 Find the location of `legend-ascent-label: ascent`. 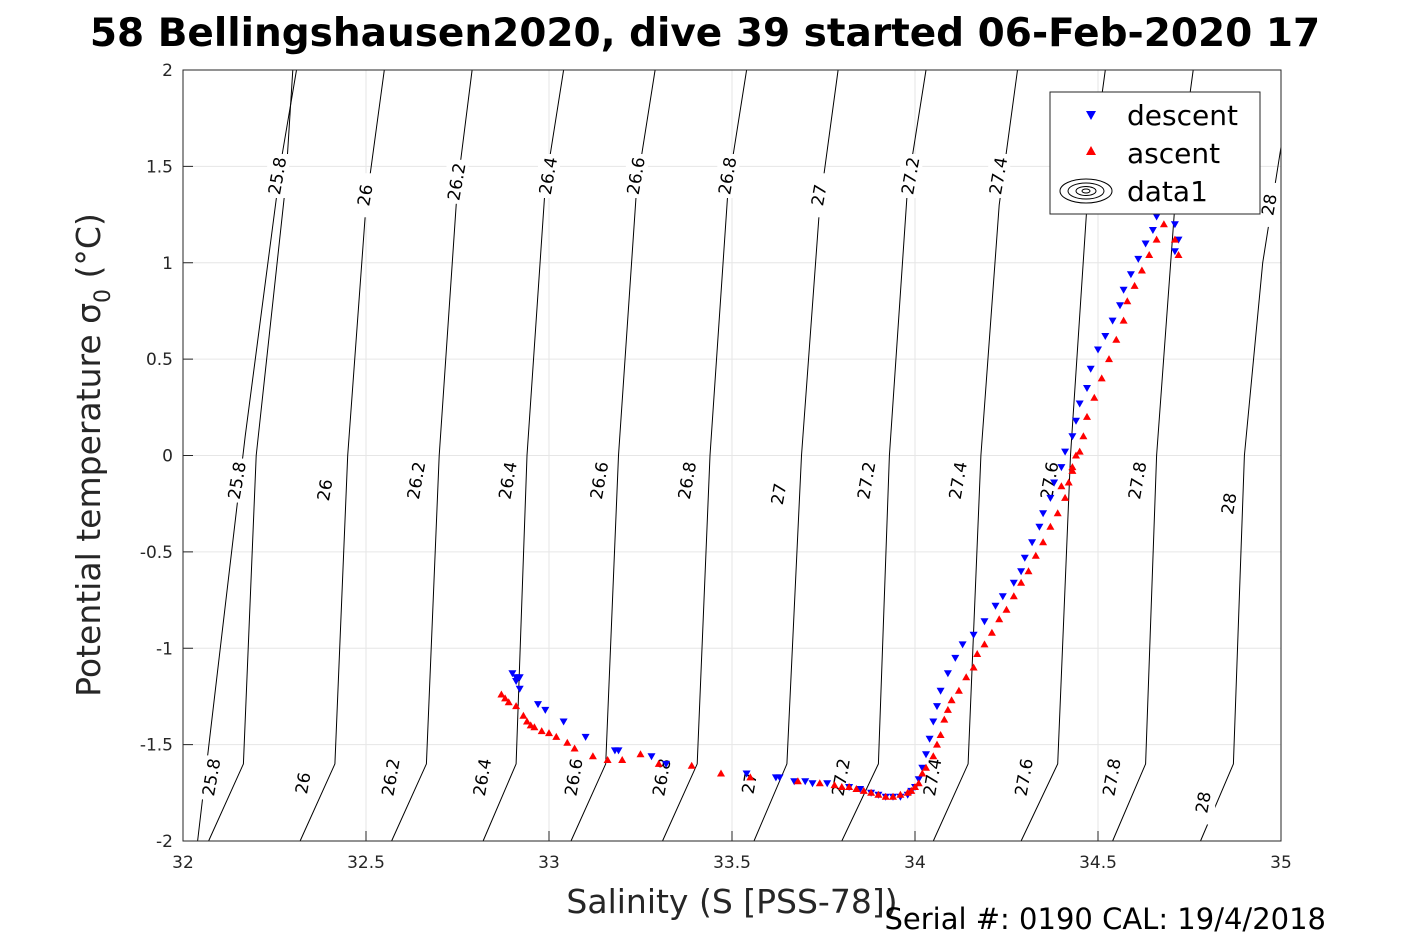

legend-ascent-label: ascent is located at coordinates (1173, 153).